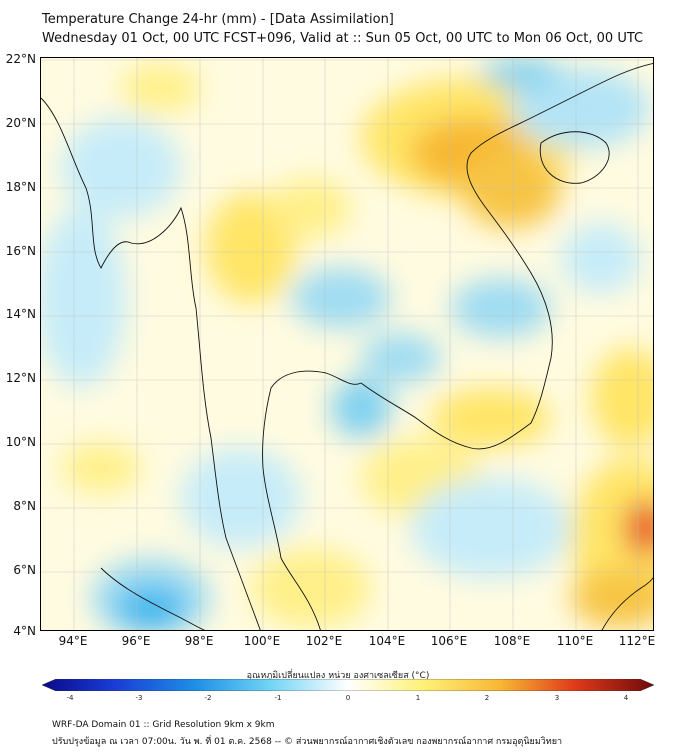  Describe the element at coordinates (24, 506) in the screenshot. I see `lat-label: 8°N` at that location.